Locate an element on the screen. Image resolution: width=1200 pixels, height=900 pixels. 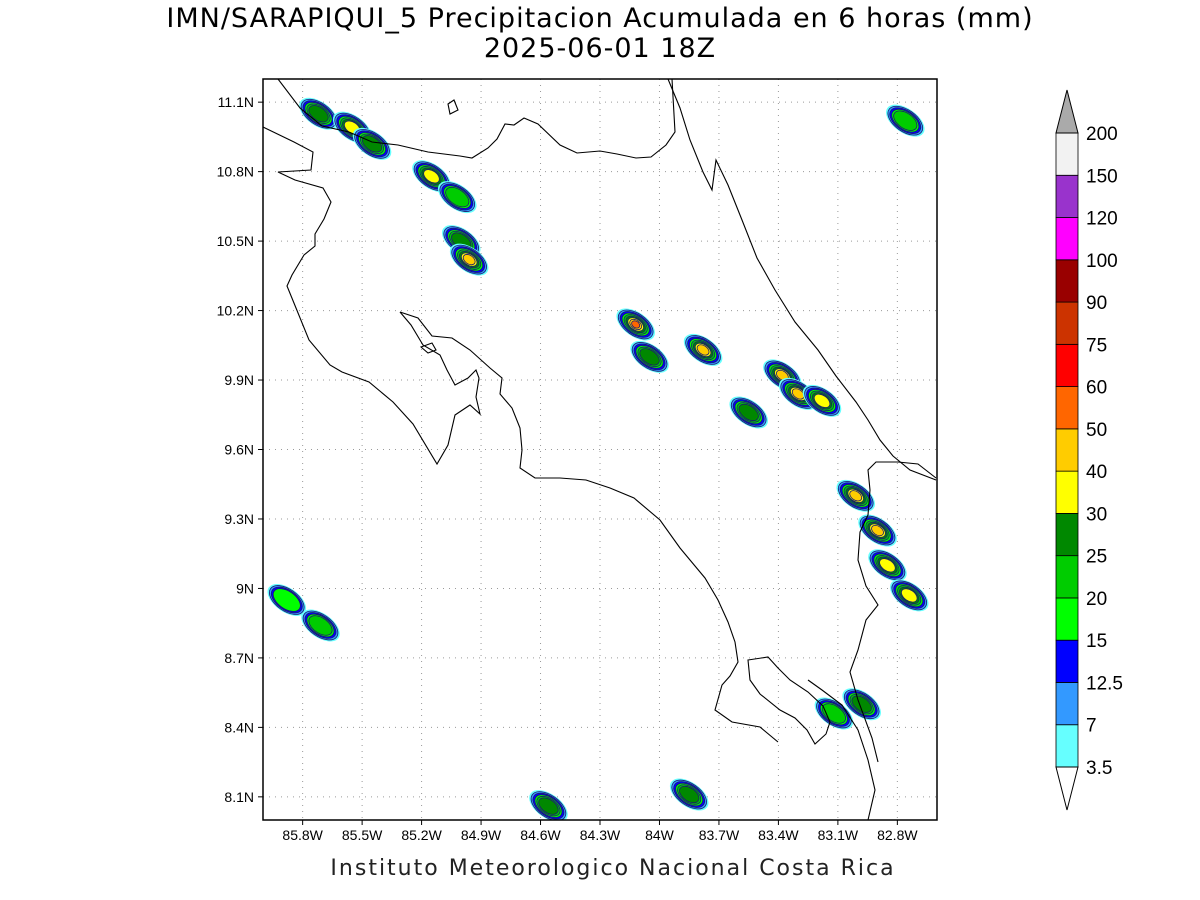
lat-tick-label: 8.1N is located at coordinates (239, 797).